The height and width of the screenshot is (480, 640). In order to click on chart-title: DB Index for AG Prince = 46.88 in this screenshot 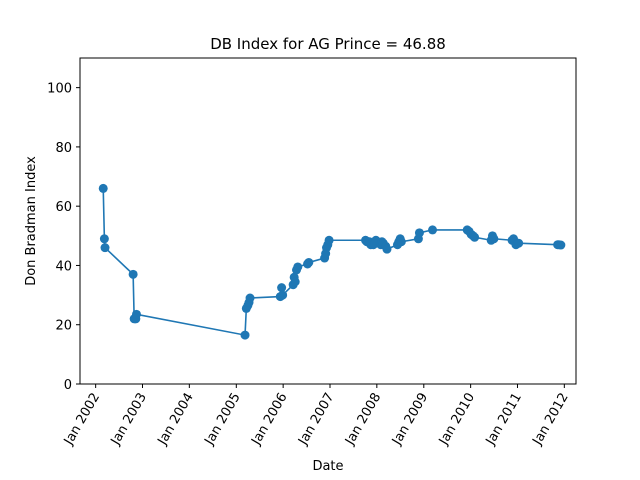, I will do `click(328, 44)`.